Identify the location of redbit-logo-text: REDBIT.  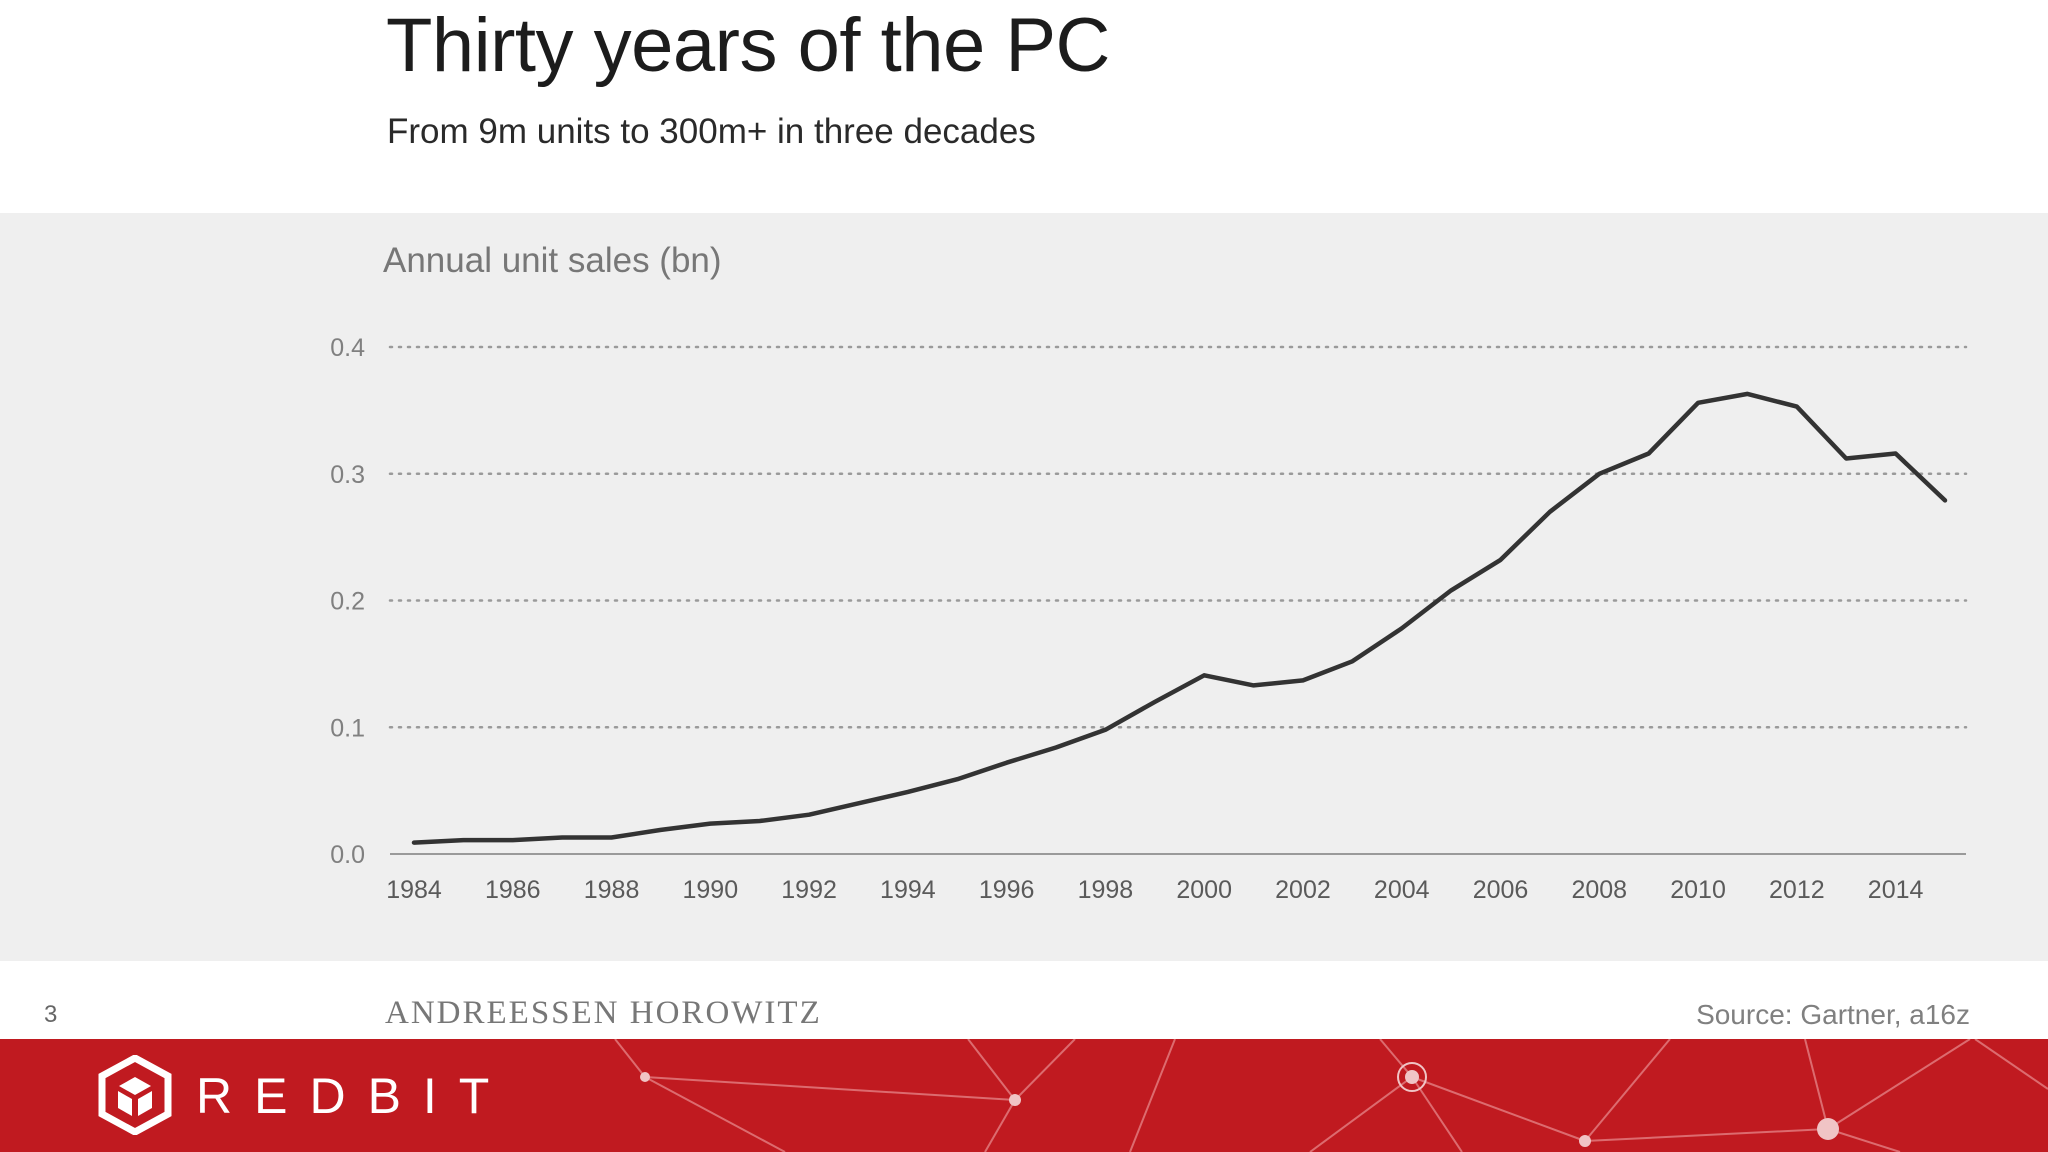
(354, 1096).